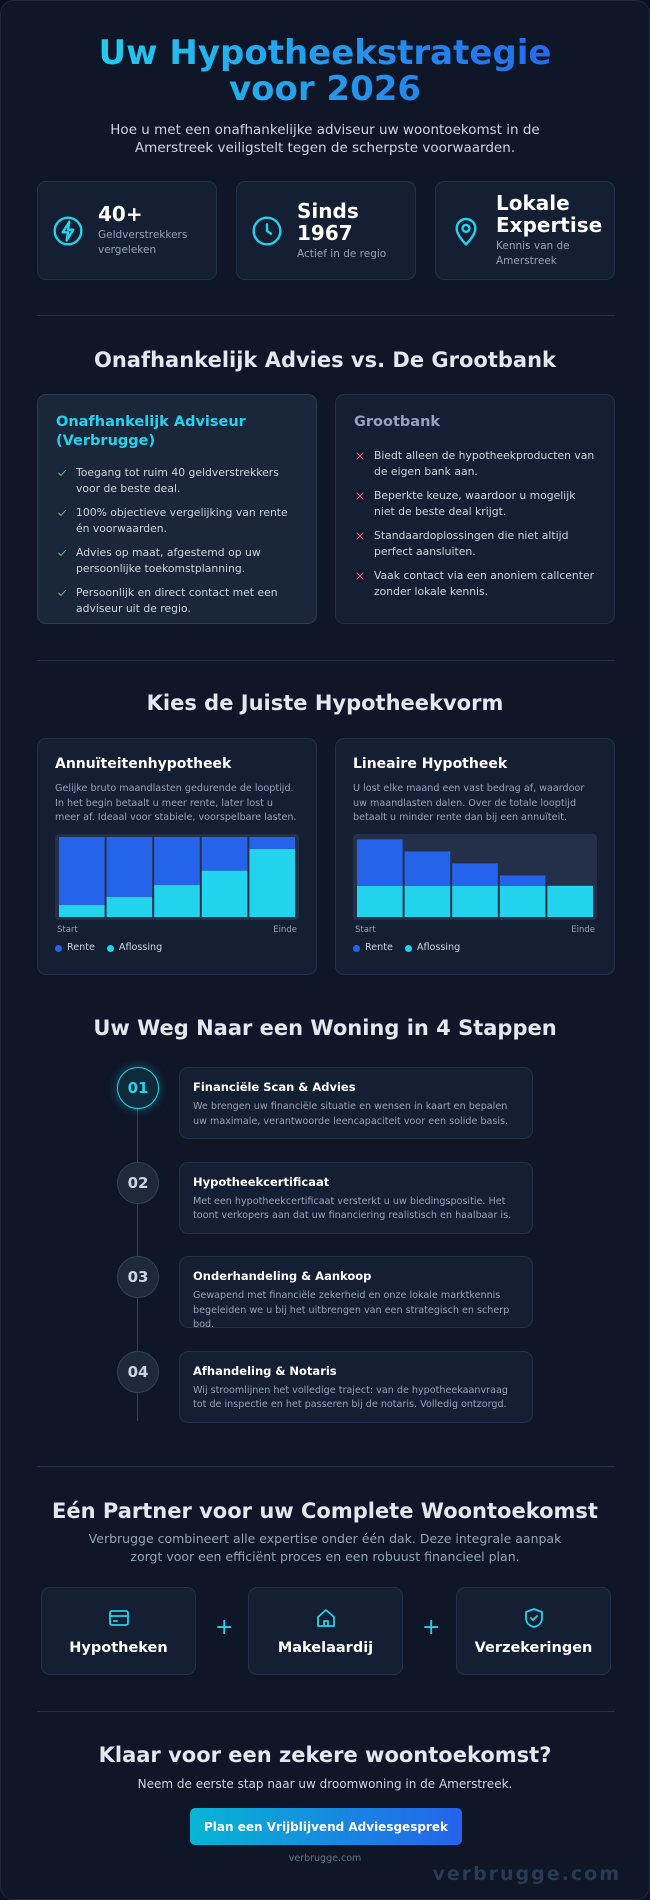  Describe the element at coordinates (397, 422) in the screenshot. I see `compare-title: Grootbank` at that location.